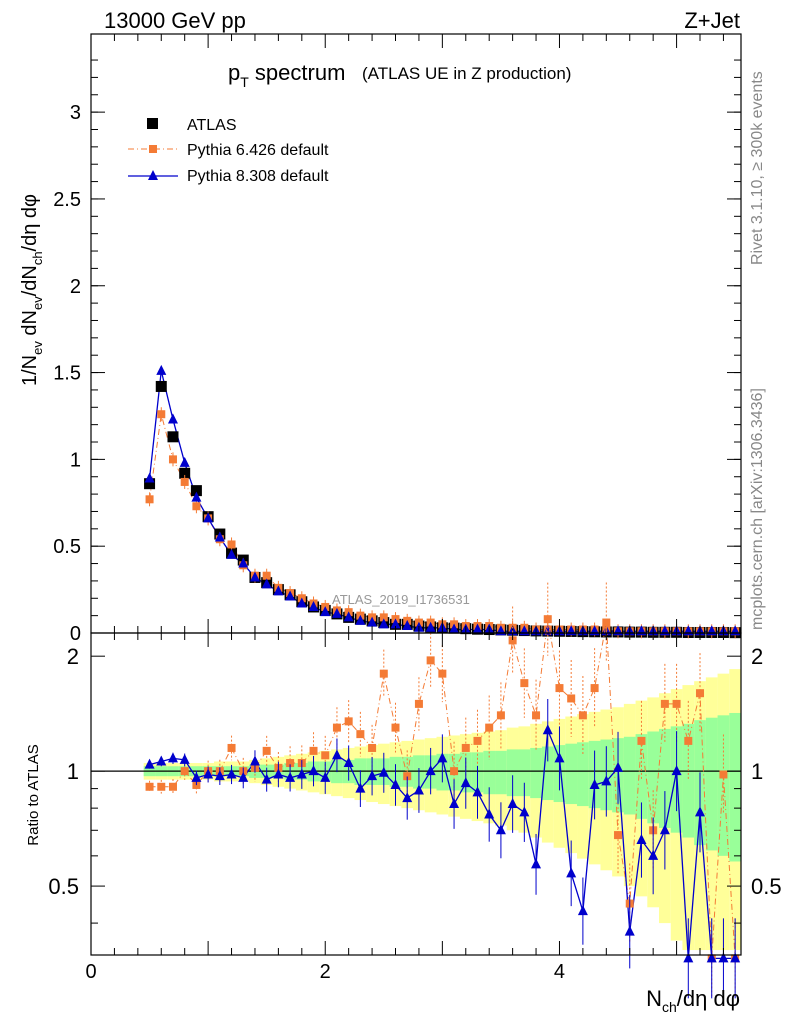  Describe the element at coordinates (37, 348) in the screenshot. I see `ylabel-part-1: ev` at that location.